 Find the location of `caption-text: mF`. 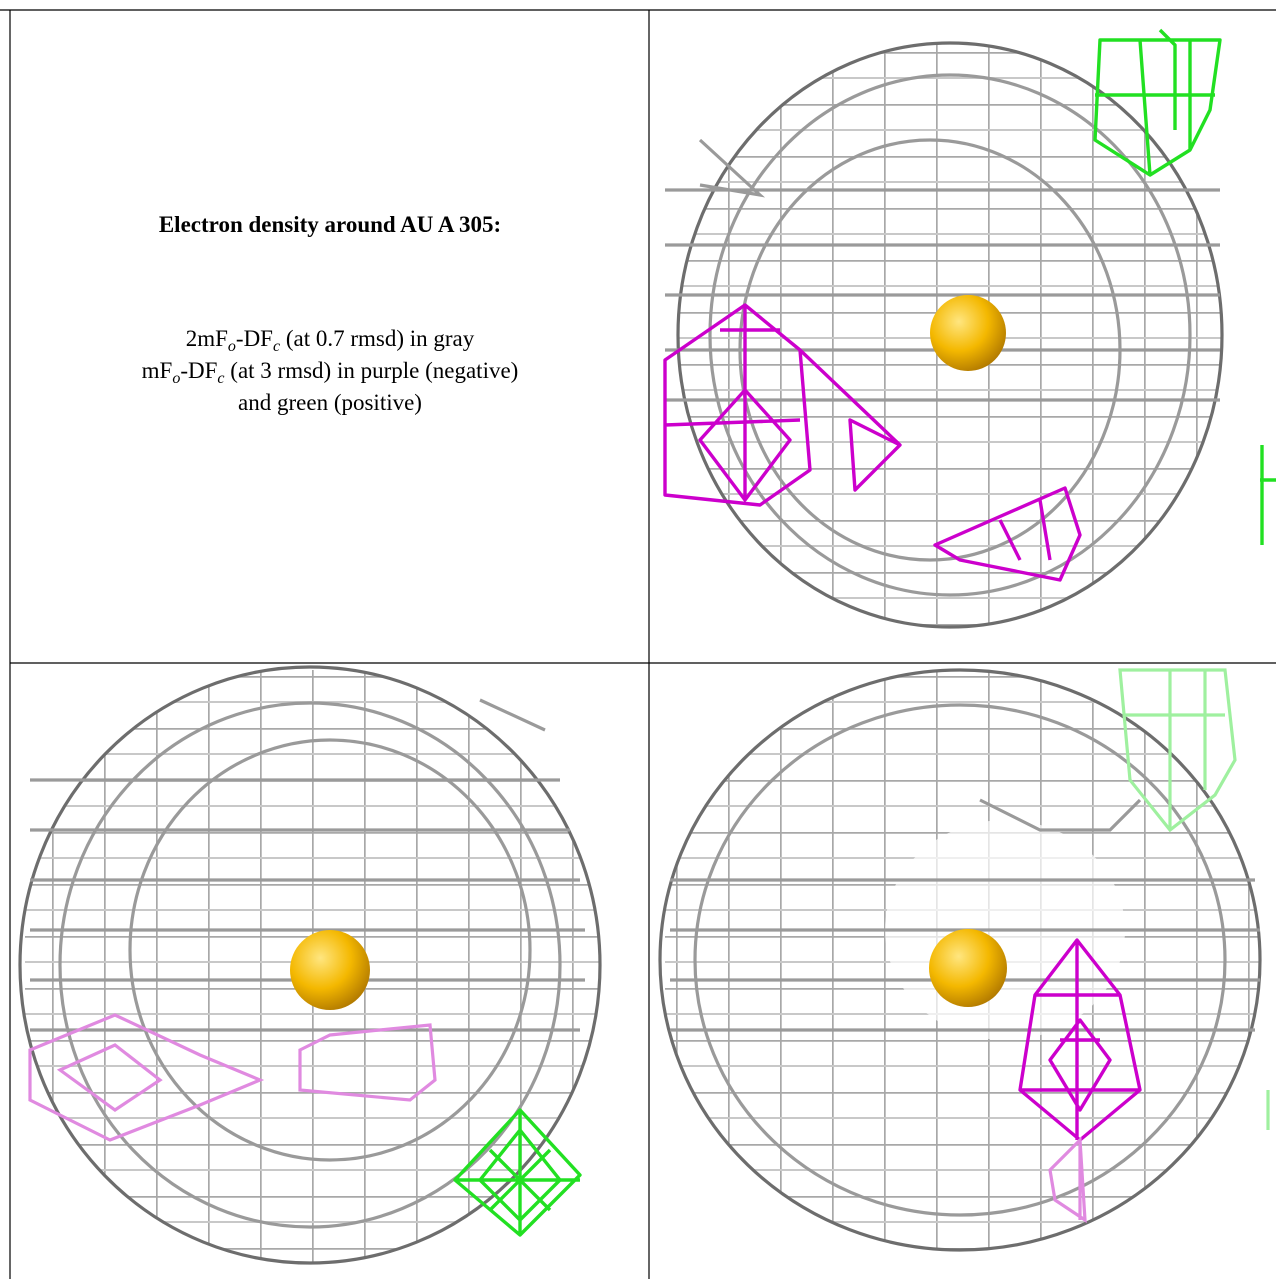

caption-text: mF is located at coordinates (157, 370).